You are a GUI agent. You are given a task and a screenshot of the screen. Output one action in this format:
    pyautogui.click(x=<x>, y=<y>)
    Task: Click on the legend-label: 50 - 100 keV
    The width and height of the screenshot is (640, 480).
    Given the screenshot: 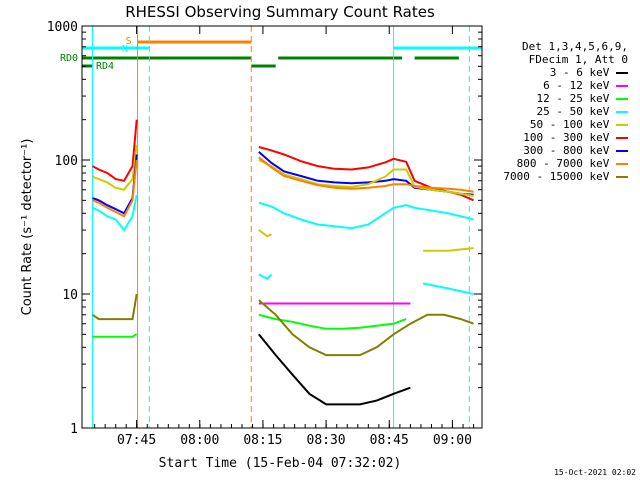 What is the action you would take?
    pyautogui.click(x=572, y=124)
    